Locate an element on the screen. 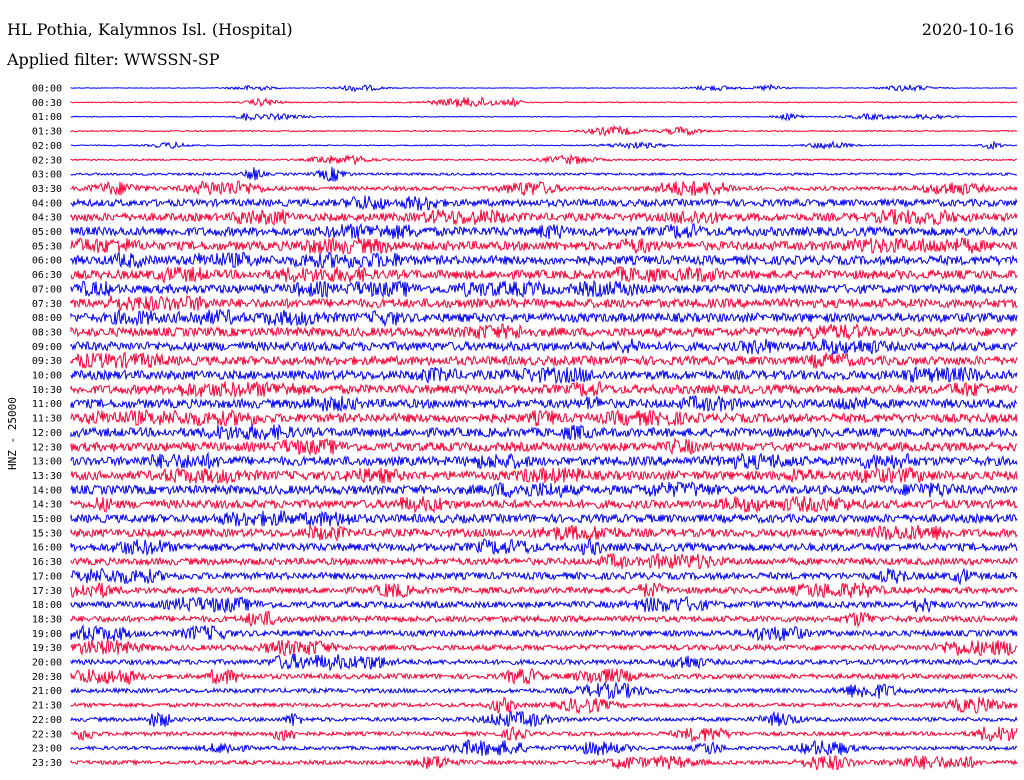  row-time-label: 22:00 is located at coordinates (47, 720).